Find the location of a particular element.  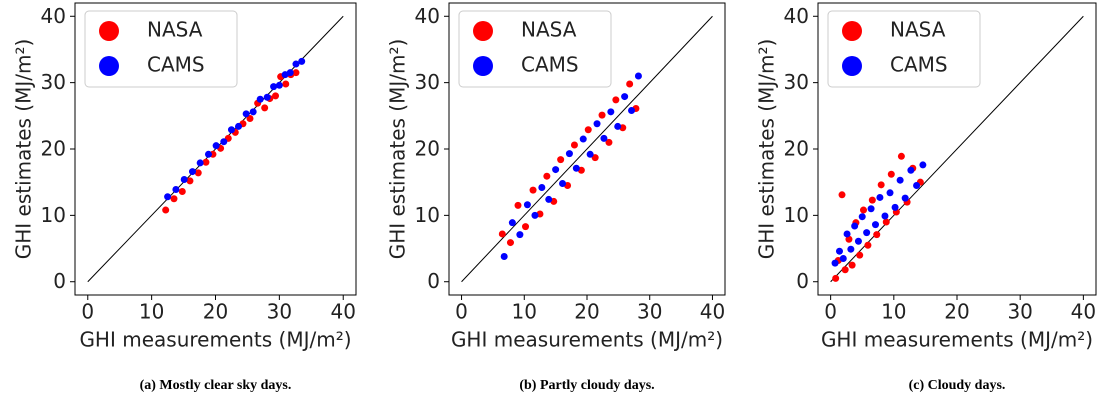

y-tick-label: 30 is located at coordinates (427, 82).